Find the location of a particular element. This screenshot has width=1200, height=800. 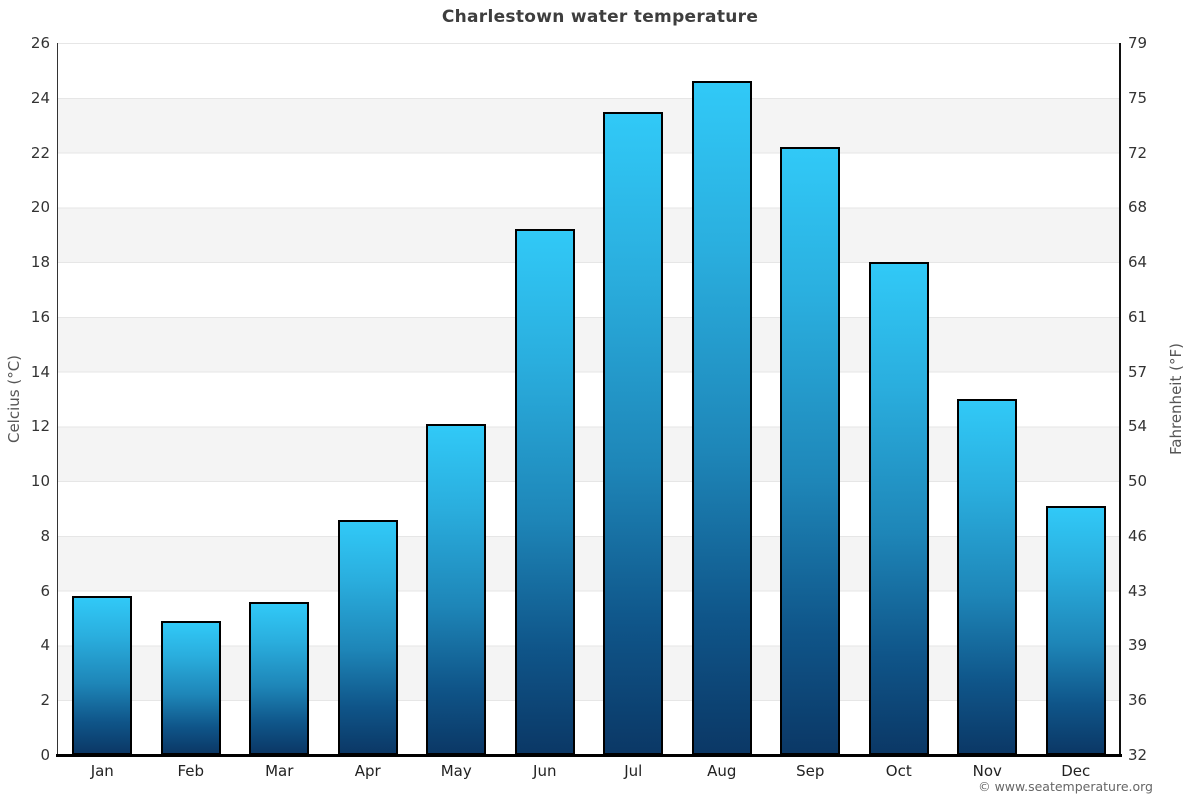

ytick-fahrenheit-61: 61 is located at coordinates (1138, 316).